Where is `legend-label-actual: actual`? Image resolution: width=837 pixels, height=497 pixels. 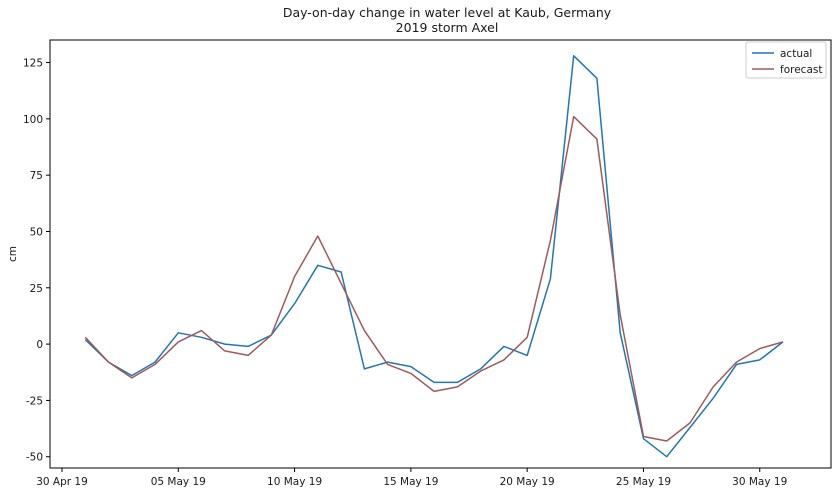
legend-label-actual: actual is located at coordinates (796, 54).